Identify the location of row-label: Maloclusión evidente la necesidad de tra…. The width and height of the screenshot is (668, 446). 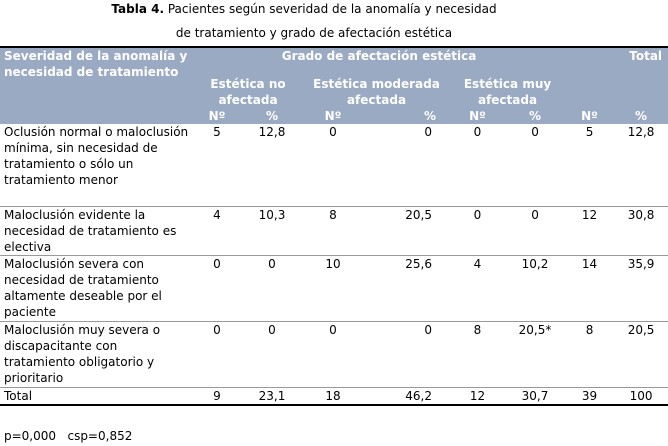
(96, 231).